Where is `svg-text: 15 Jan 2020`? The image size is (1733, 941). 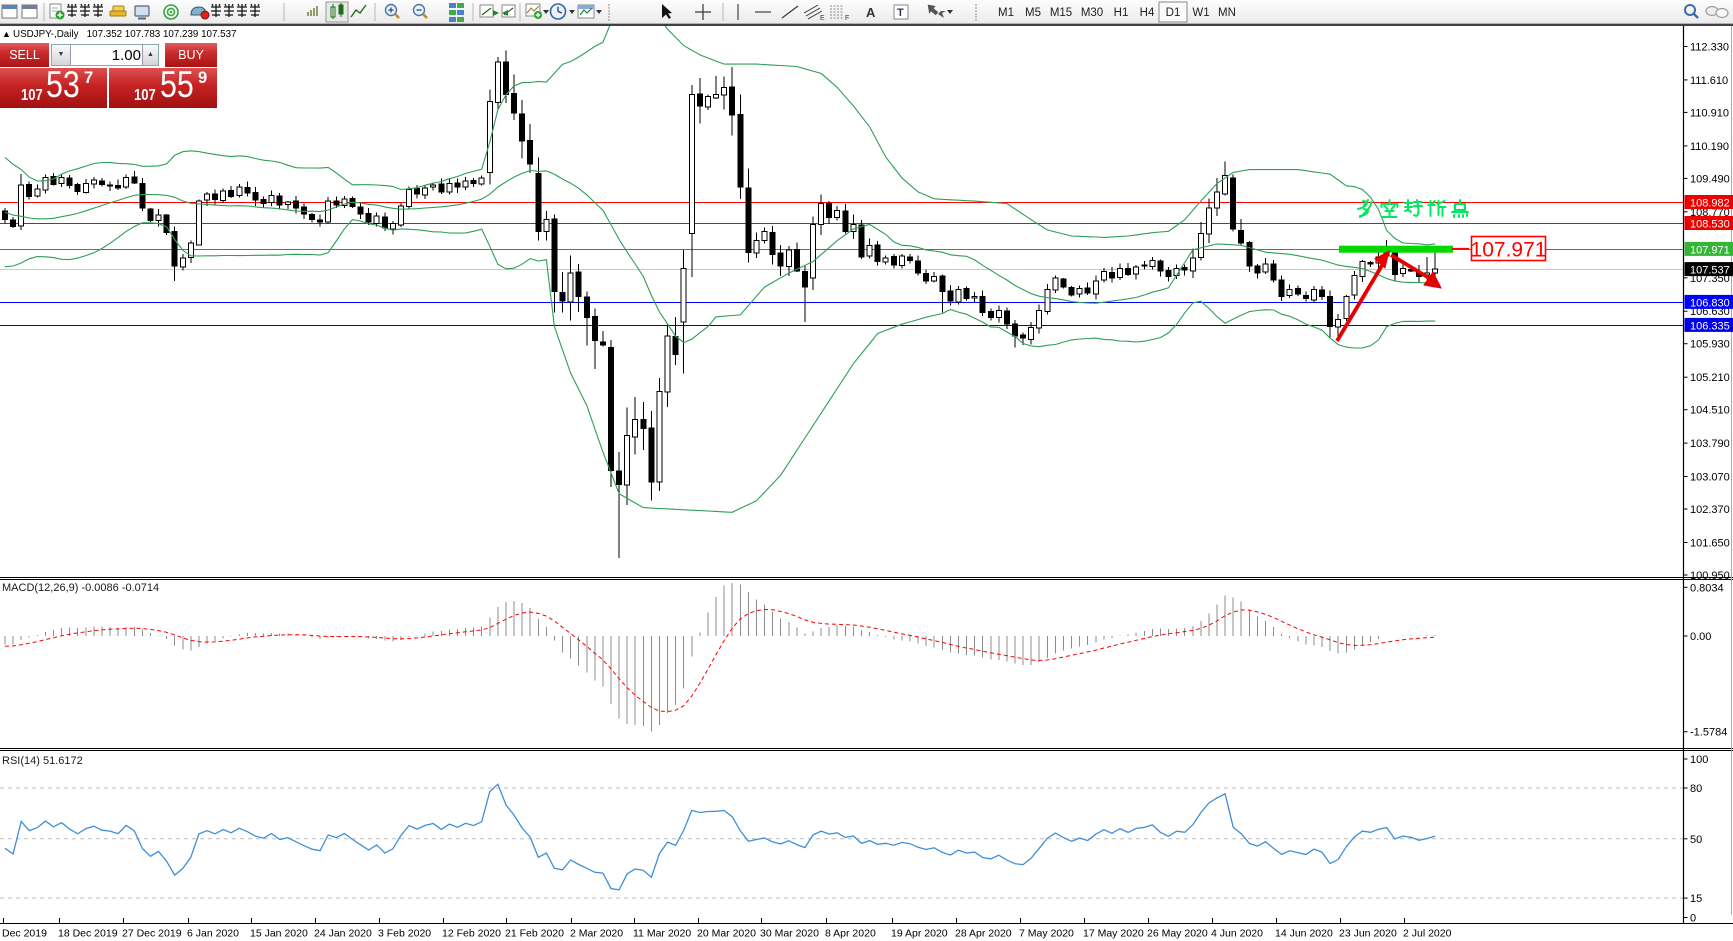 svg-text: 15 Jan 2020 is located at coordinates (279, 934).